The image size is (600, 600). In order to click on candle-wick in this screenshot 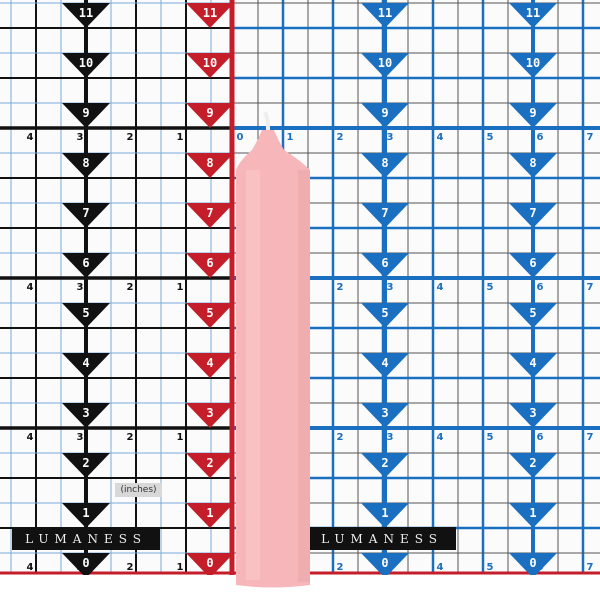, I will do `click(266, 121)`.